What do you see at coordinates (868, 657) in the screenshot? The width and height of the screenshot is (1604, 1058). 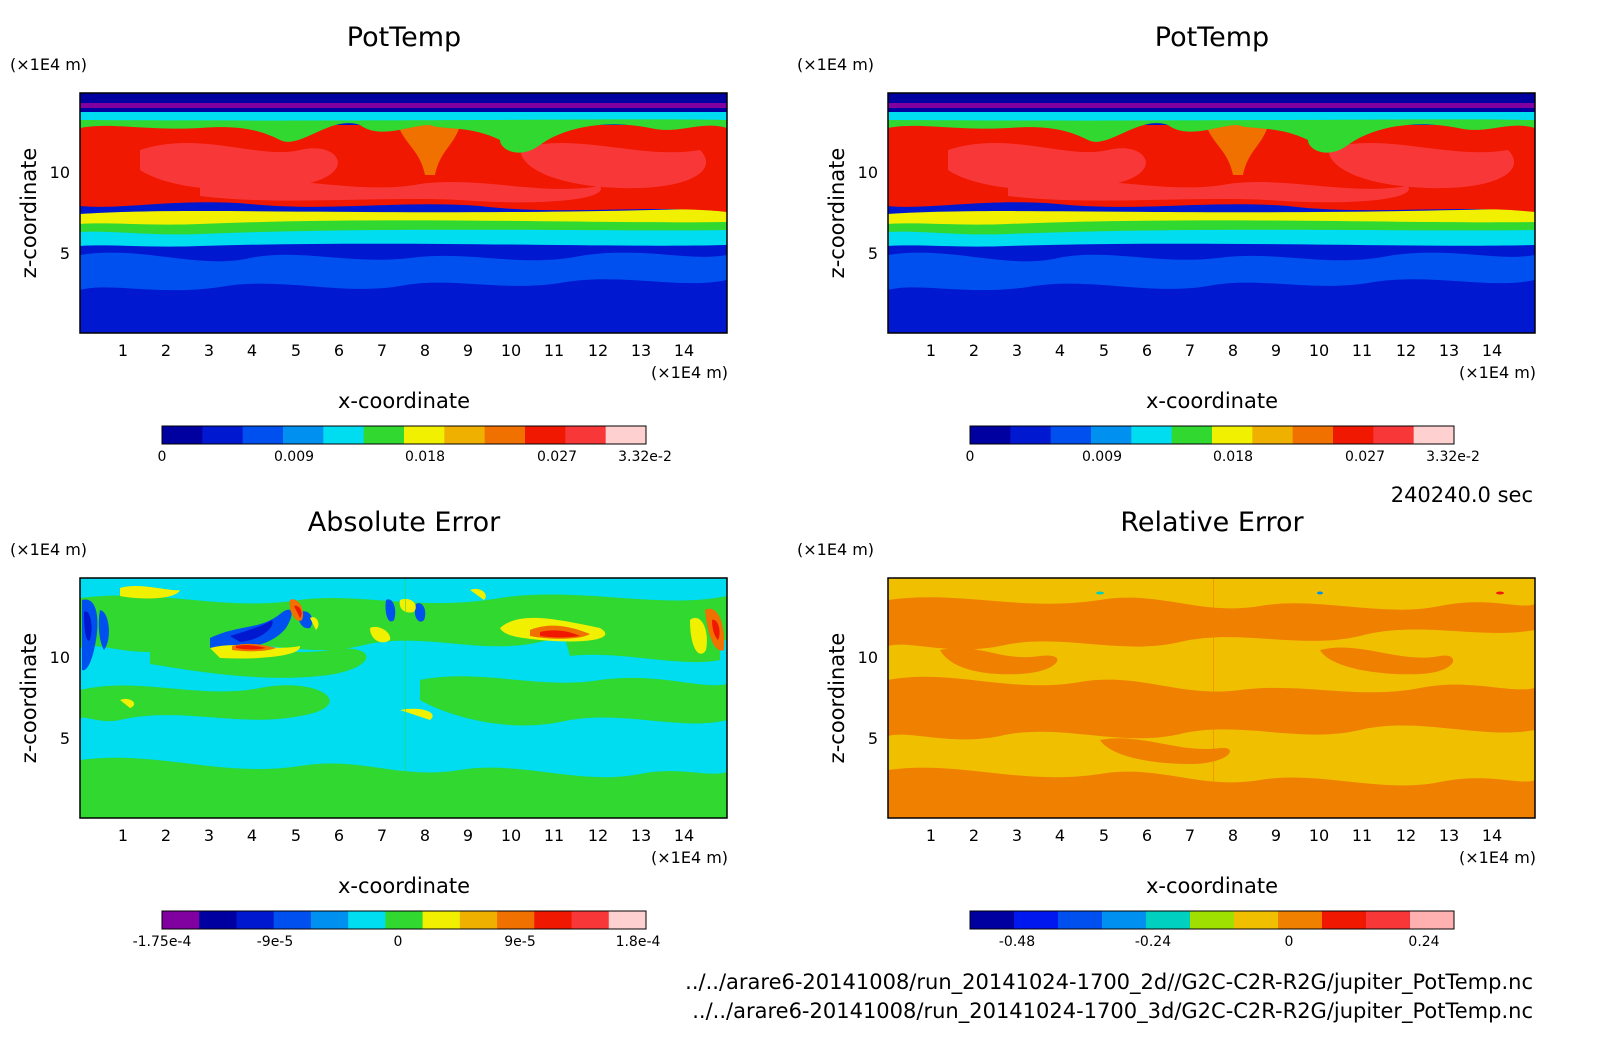 I see `y-tick-label: 10` at bounding box center [868, 657].